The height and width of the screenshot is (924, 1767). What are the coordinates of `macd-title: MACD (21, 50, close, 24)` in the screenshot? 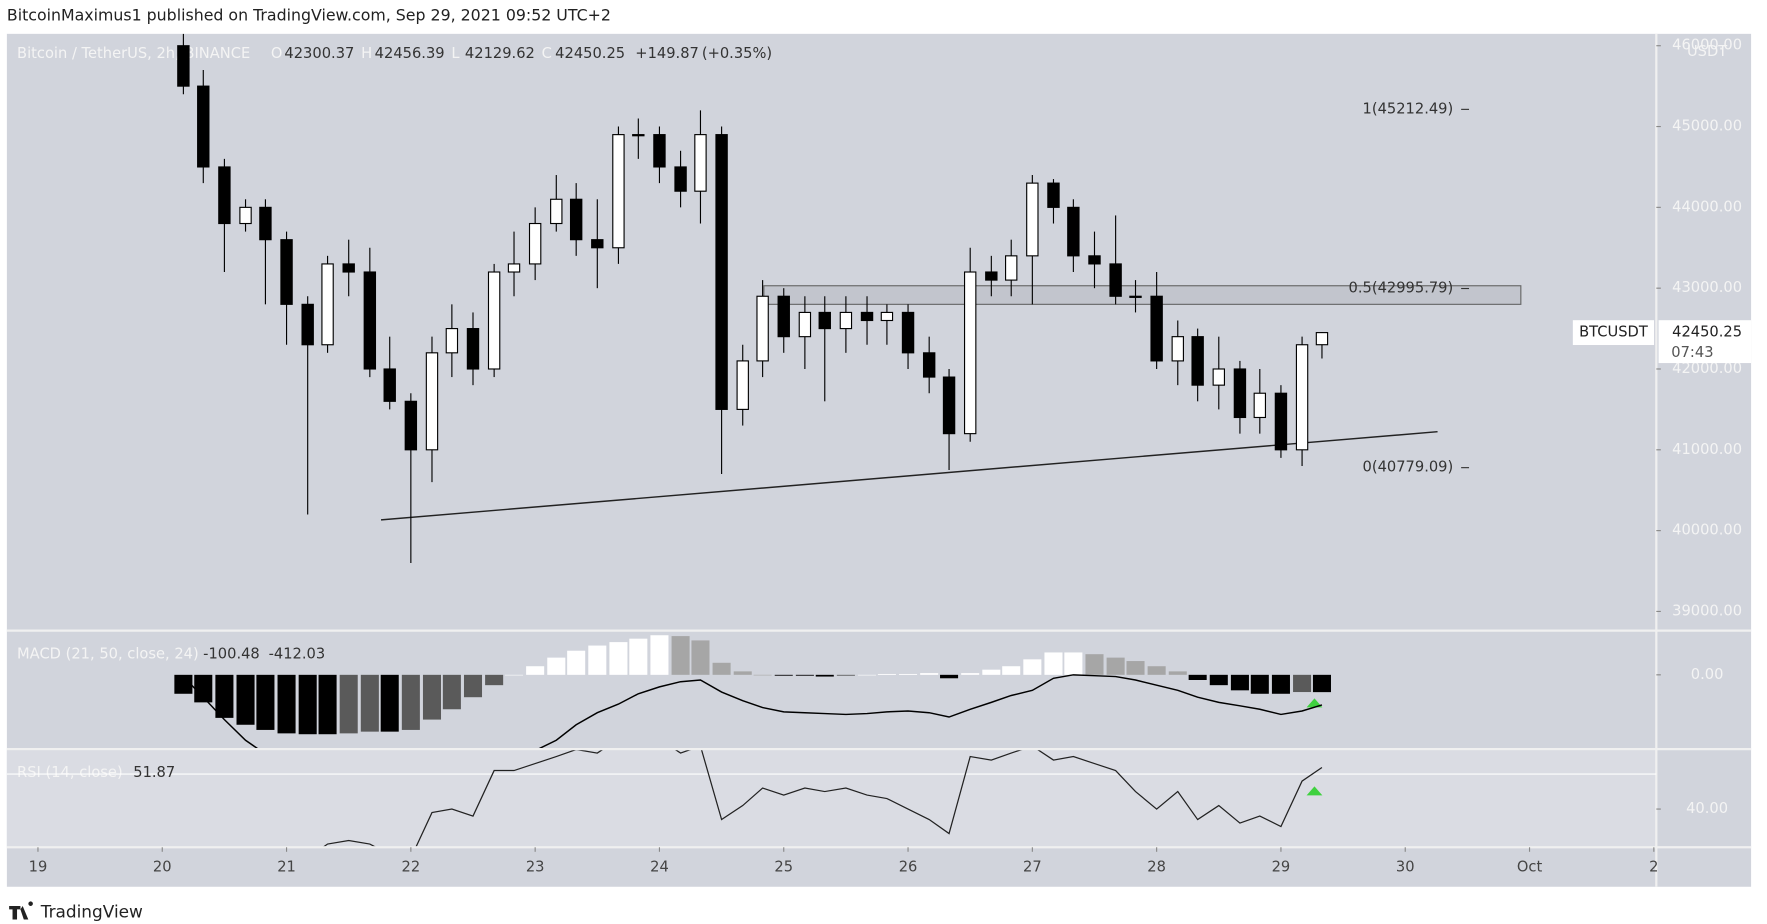 It's located at (108, 653).